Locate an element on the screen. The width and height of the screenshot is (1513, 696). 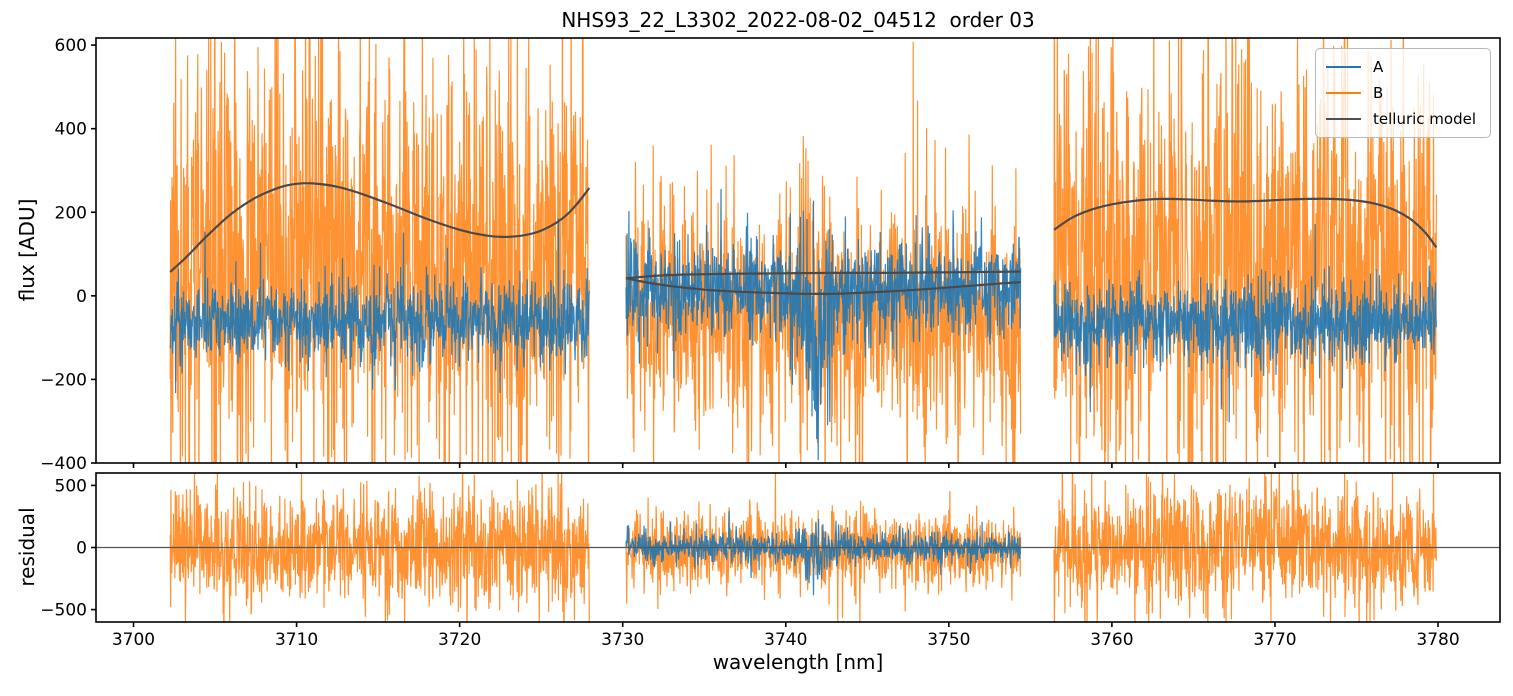
legend-entry-a: A is located at coordinates (1403, 67).